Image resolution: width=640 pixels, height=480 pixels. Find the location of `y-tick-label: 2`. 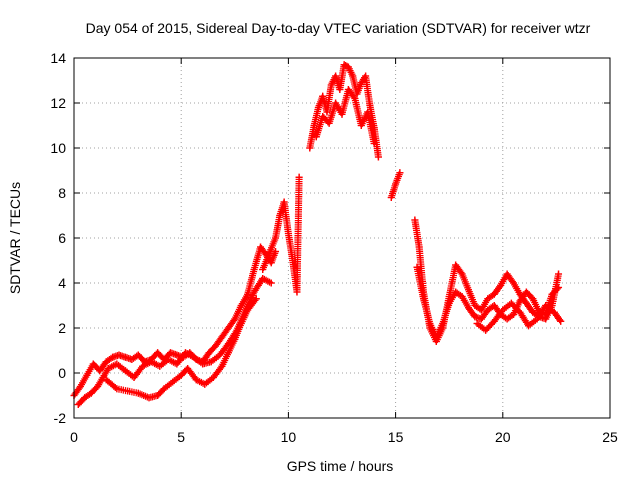

y-tick-label: 2 is located at coordinates (62, 328).